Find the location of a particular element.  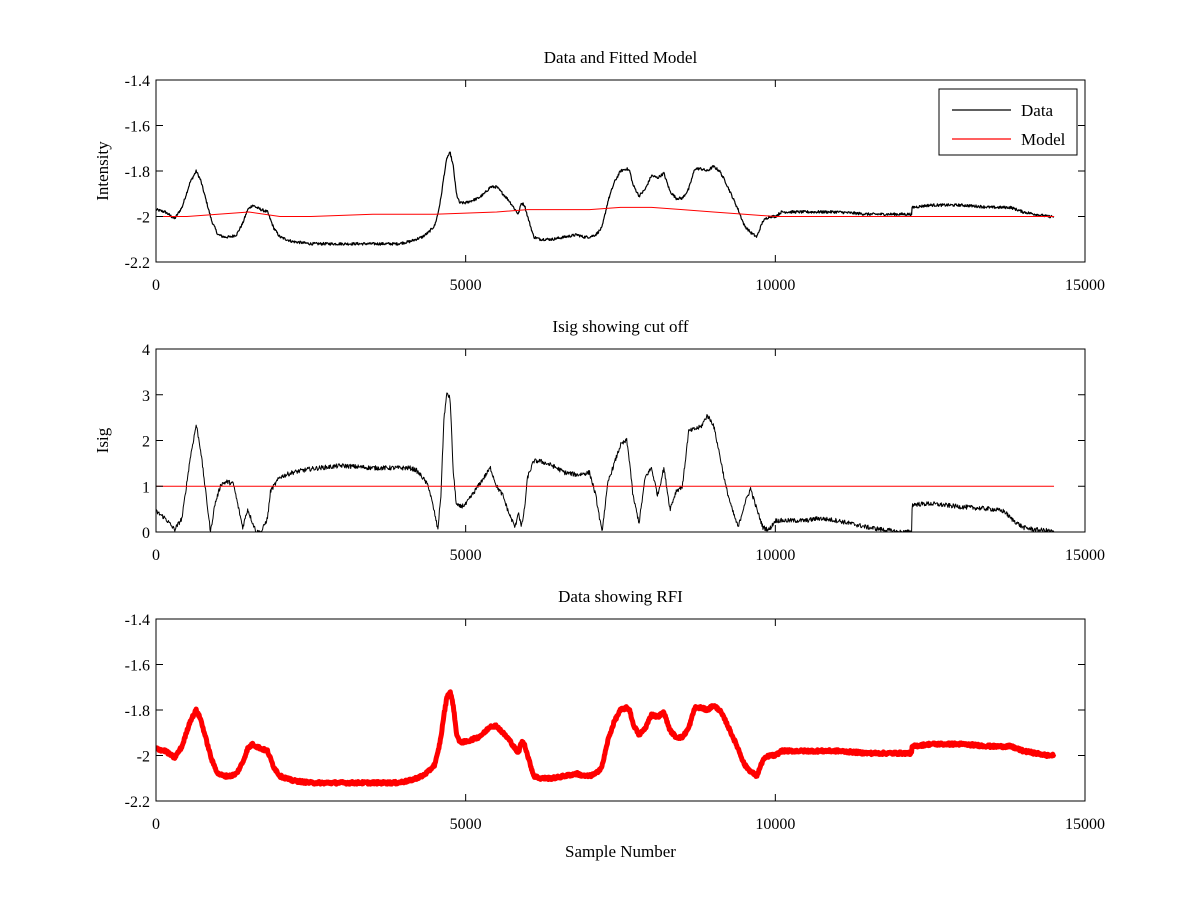

legend-label-model: Model is located at coordinates (1043, 139).